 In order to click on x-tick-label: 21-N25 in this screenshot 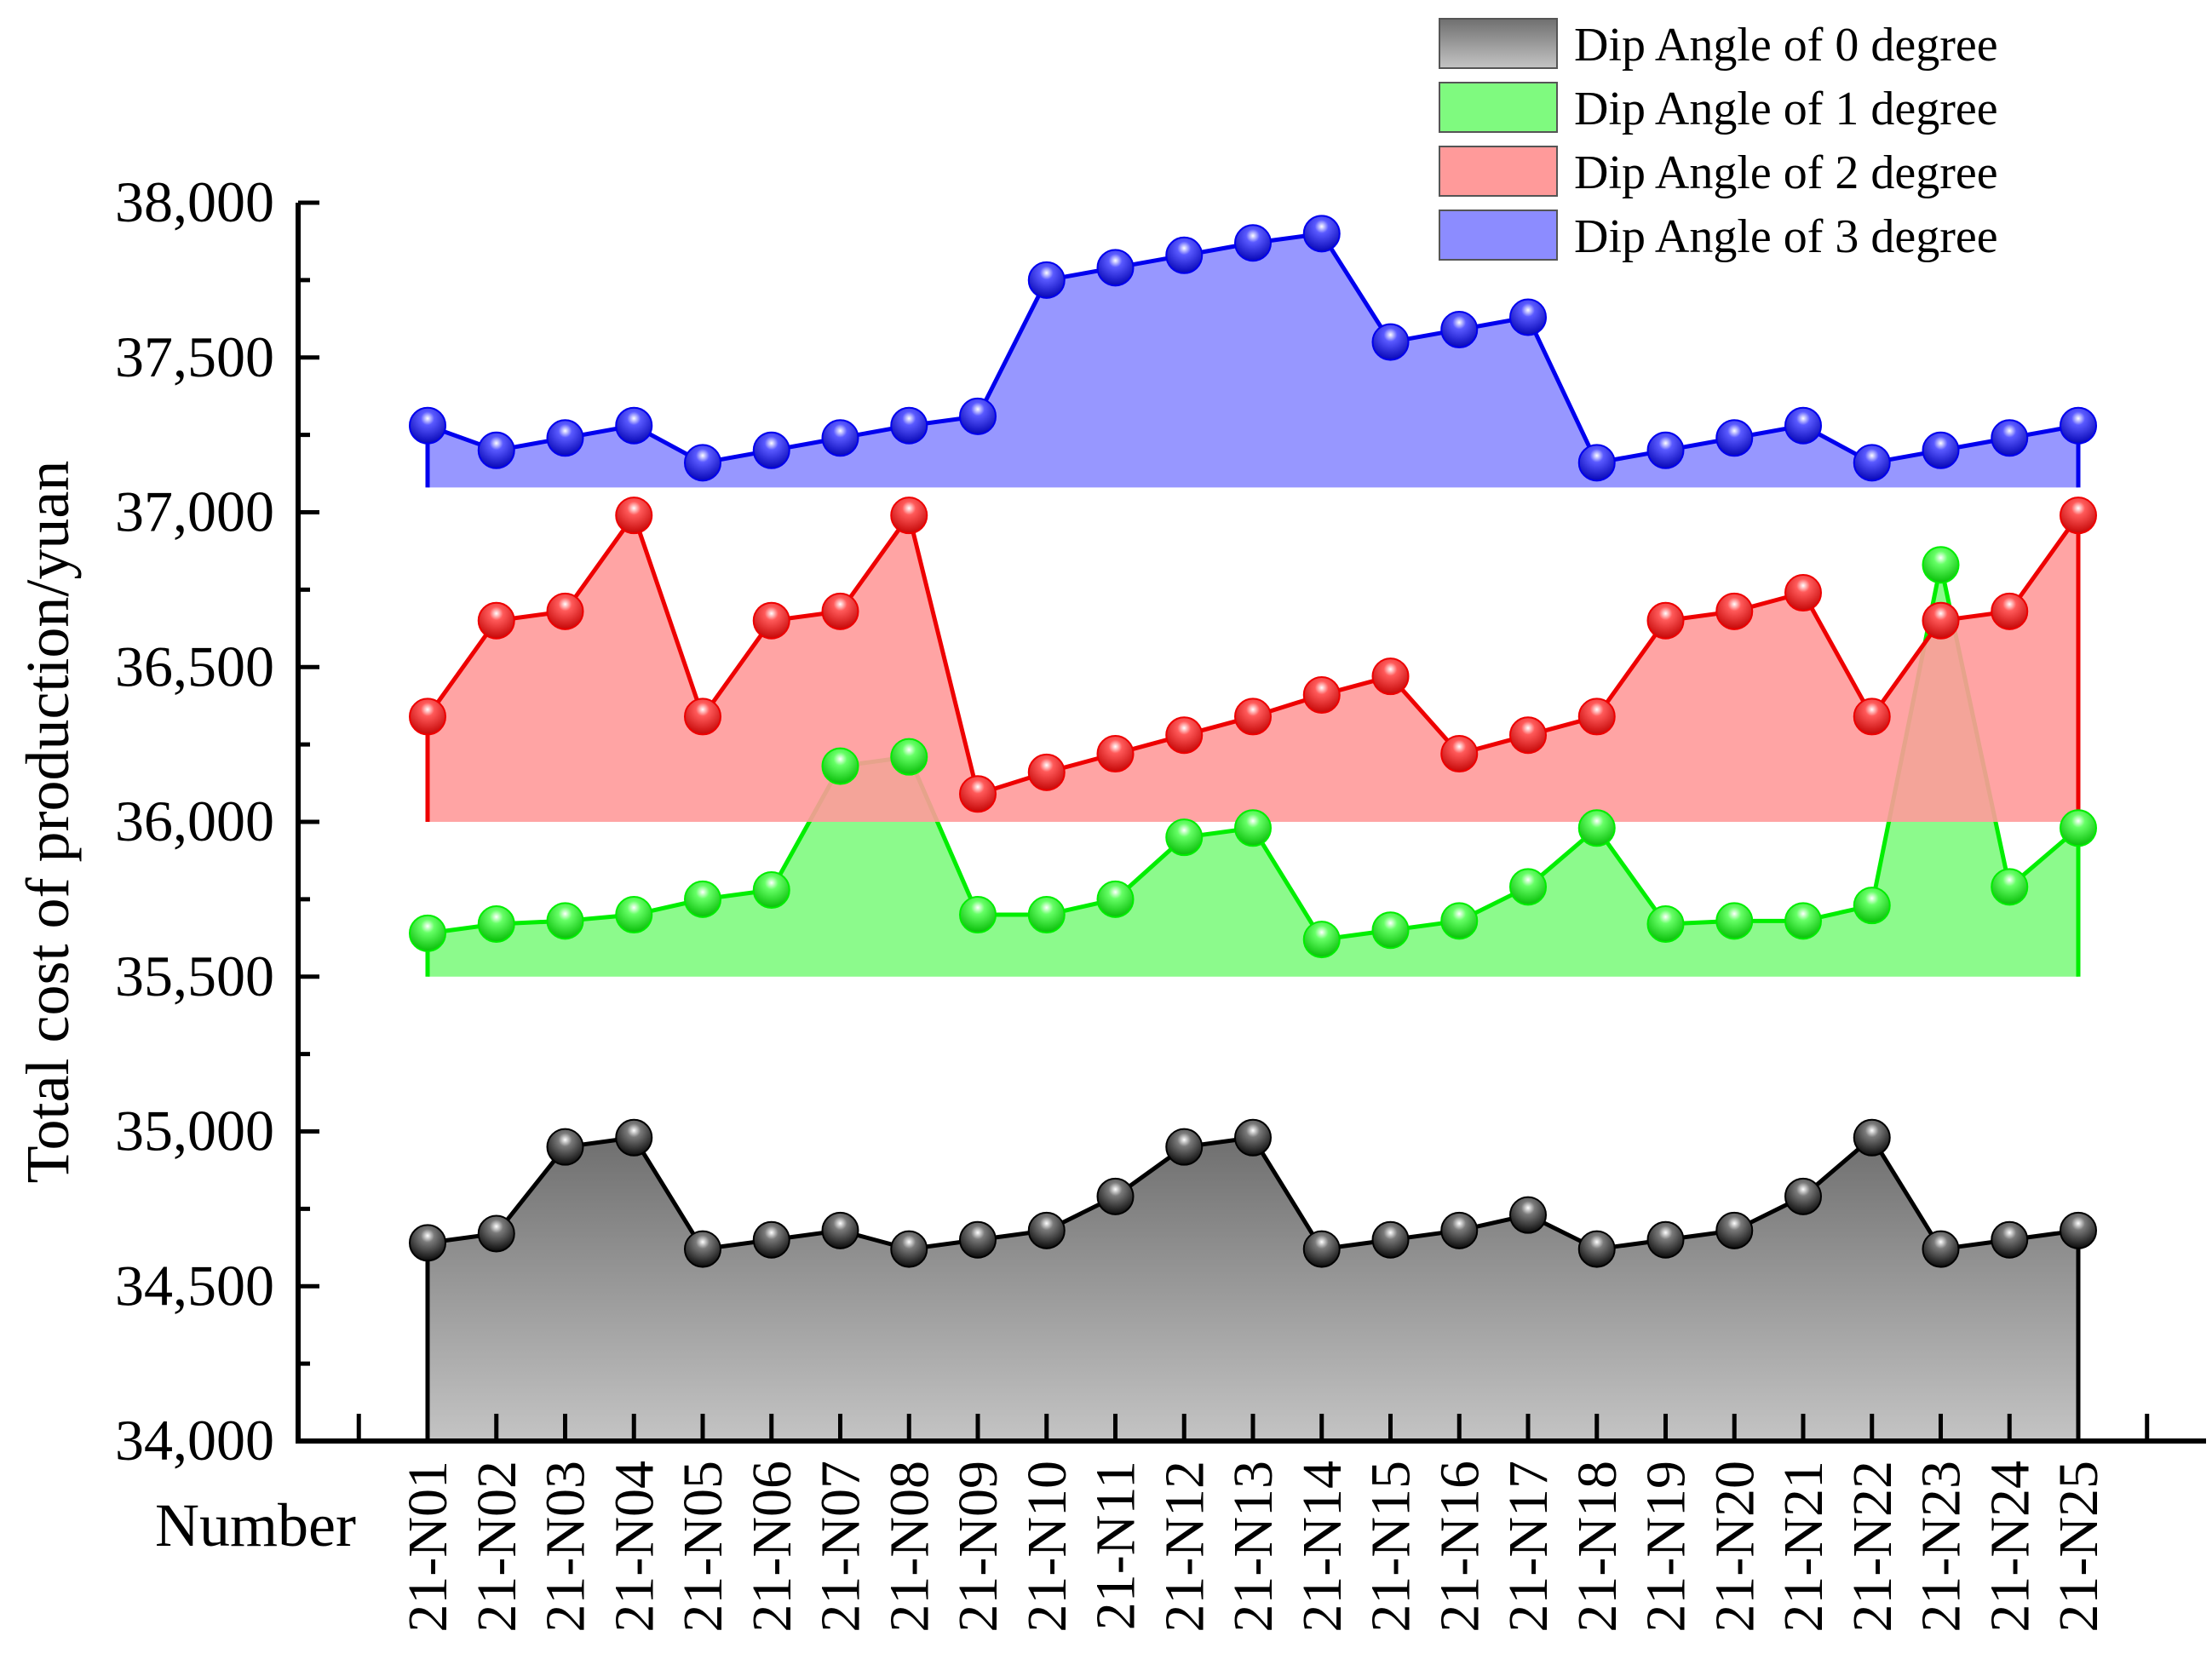, I will do `click(2079, 1547)`.